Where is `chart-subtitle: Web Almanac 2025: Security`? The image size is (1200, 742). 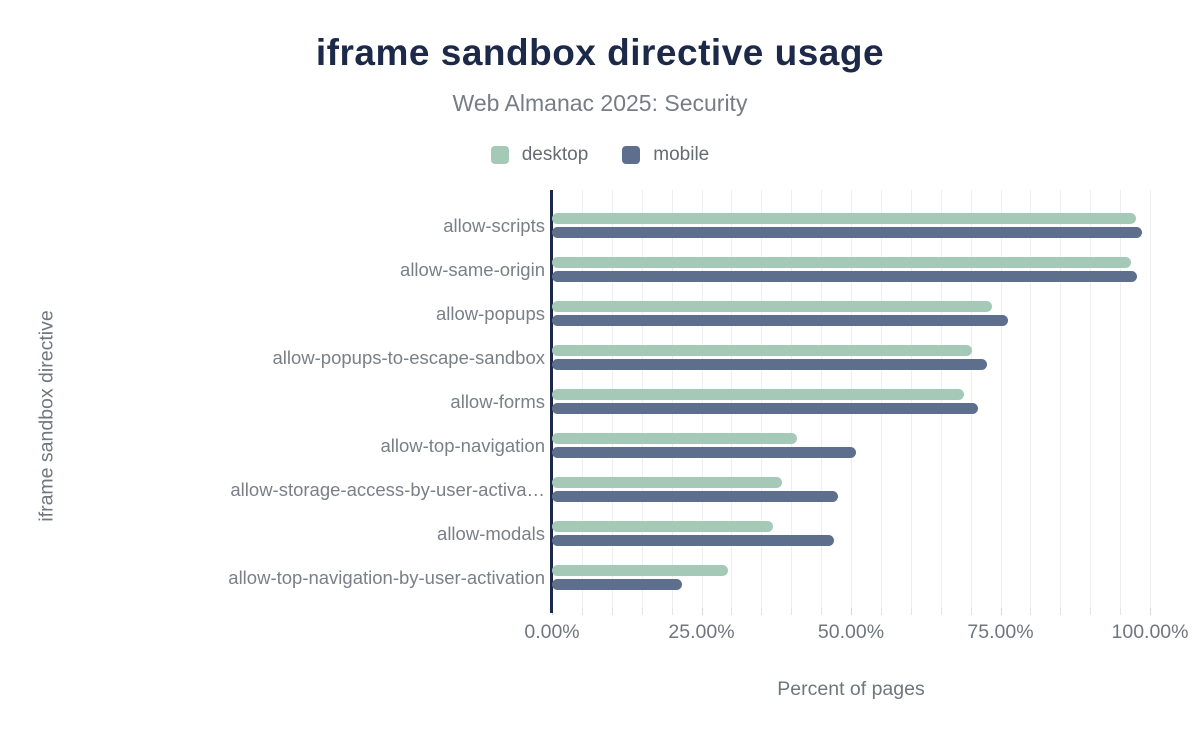
chart-subtitle: Web Almanac 2025: Security is located at coordinates (600, 103).